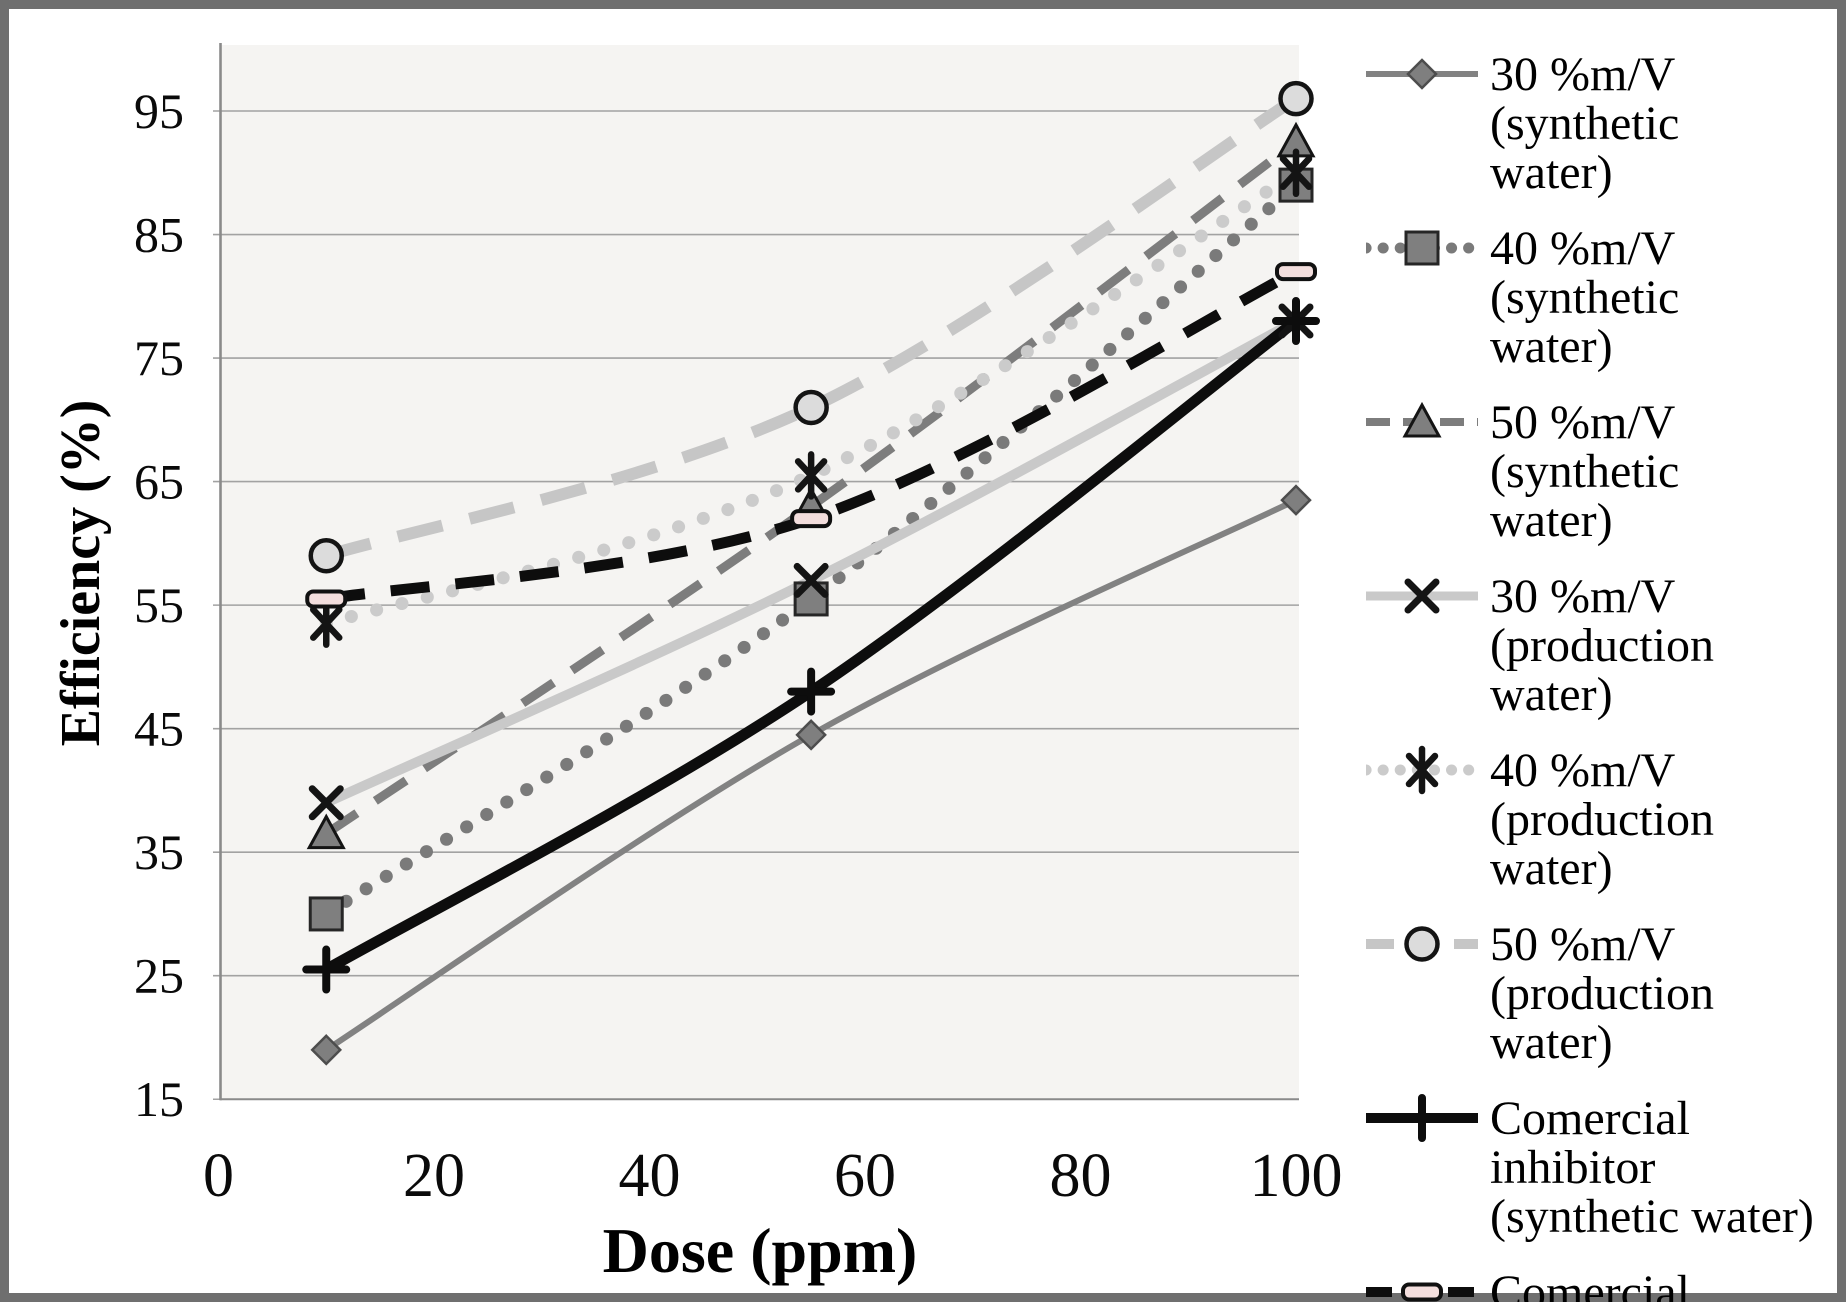 The image size is (1846, 1302). I want to click on legend-item-2: 50 %m/V (synthetic water), so click(1603, 471).